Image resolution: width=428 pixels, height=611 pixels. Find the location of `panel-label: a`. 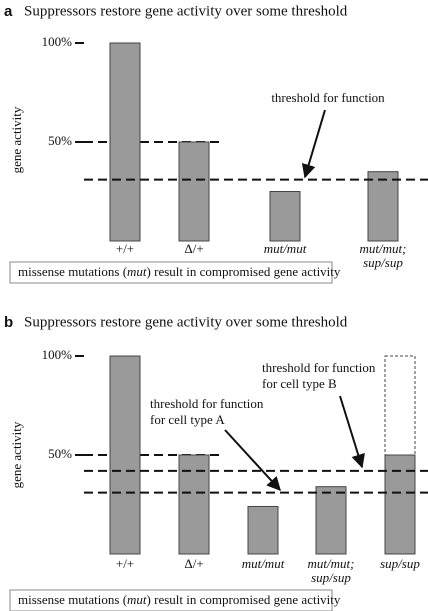

panel-label: a is located at coordinates (8, 11).